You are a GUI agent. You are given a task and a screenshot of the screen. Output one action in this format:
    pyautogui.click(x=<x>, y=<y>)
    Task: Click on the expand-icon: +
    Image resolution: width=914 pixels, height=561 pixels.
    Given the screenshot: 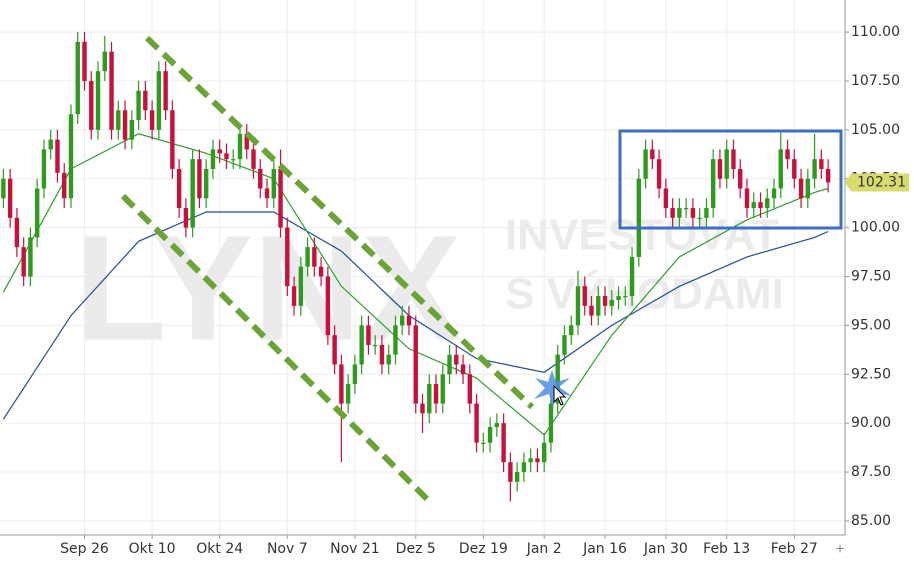 What is the action you would take?
    pyautogui.click(x=840, y=549)
    